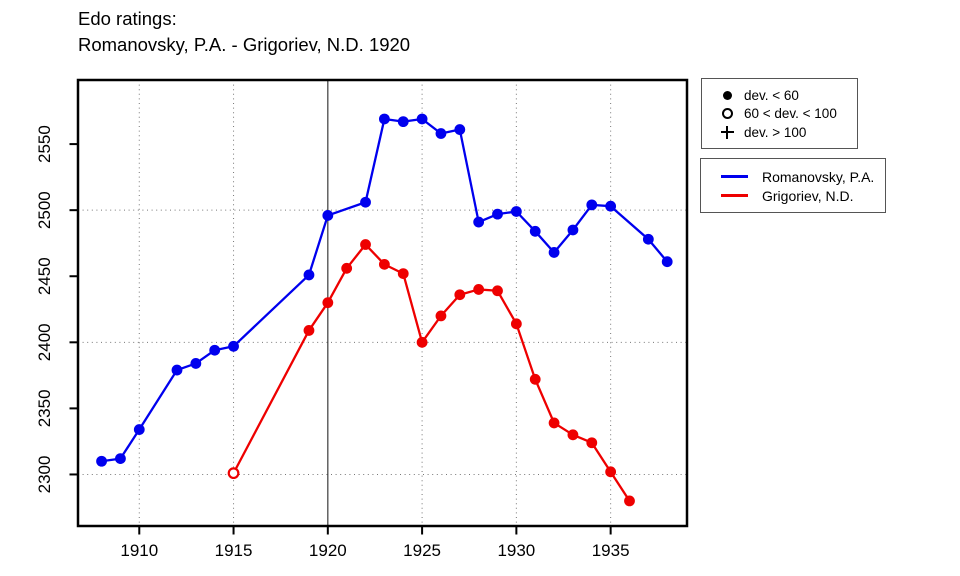 The width and height of the screenshot is (960, 576). Describe the element at coordinates (808, 195) in the screenshot. I see `series-legend-label: Grigoriev, N.D.` at that location.